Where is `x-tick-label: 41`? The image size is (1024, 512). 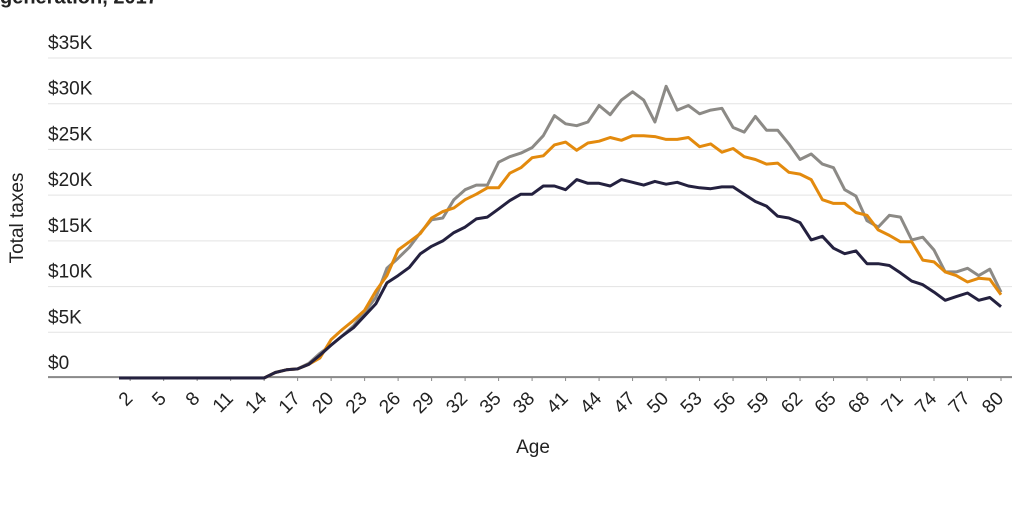 x-tick-label: 41 is located at coordinates (558, 403).